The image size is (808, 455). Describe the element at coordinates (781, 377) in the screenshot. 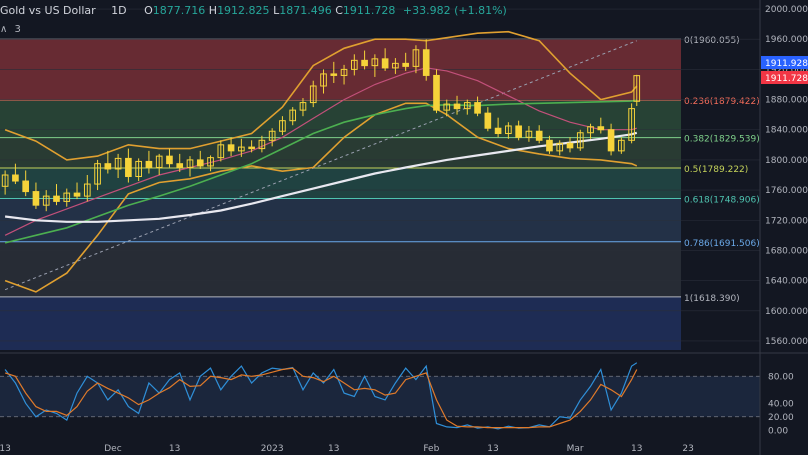

I see `stoch-tick-label: 80.00` at that location.